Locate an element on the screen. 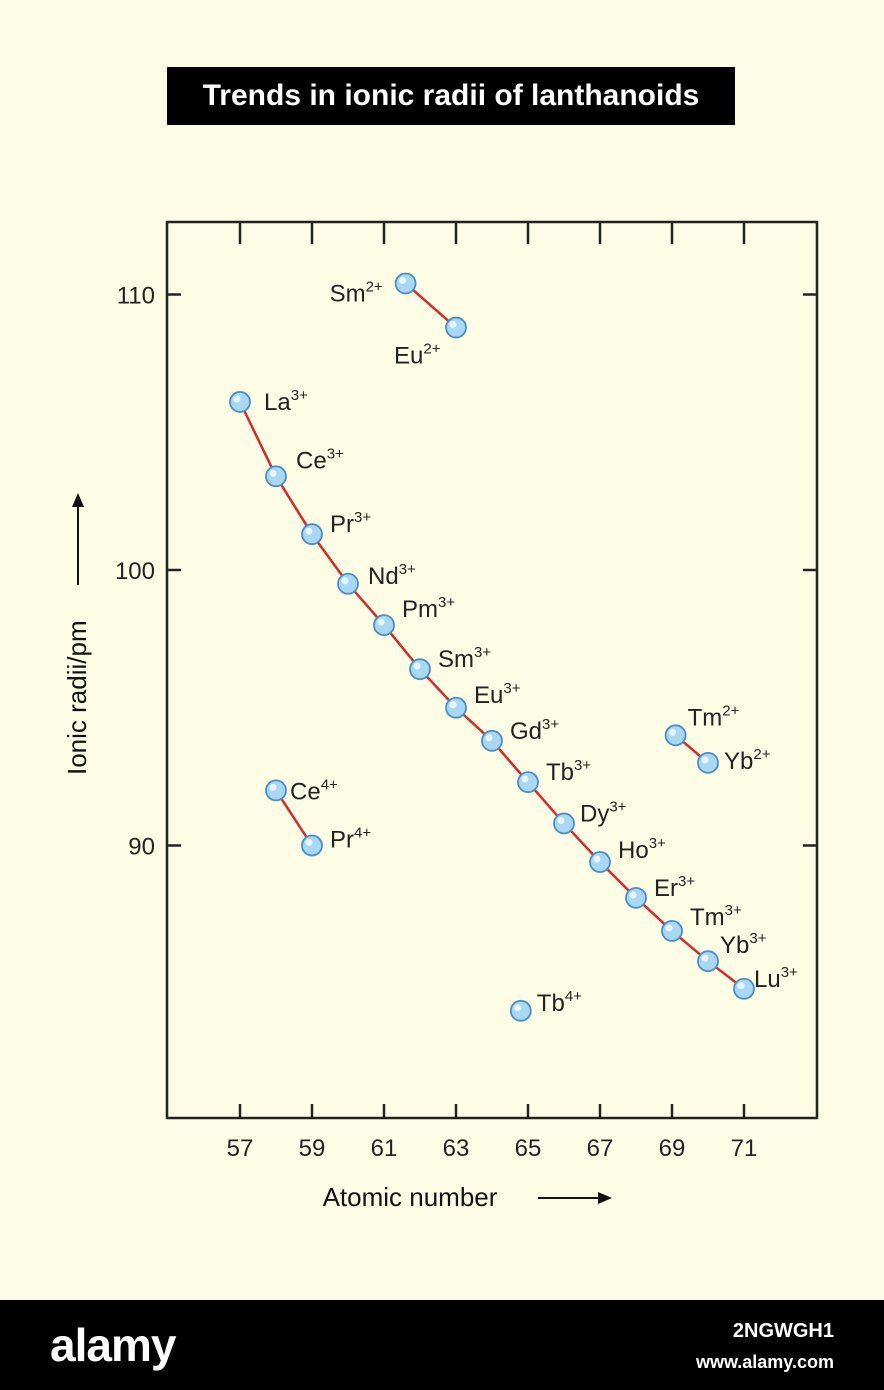 The image size is (884, 1390). data-point-pr-4plus is located at coordinates (312, 845).